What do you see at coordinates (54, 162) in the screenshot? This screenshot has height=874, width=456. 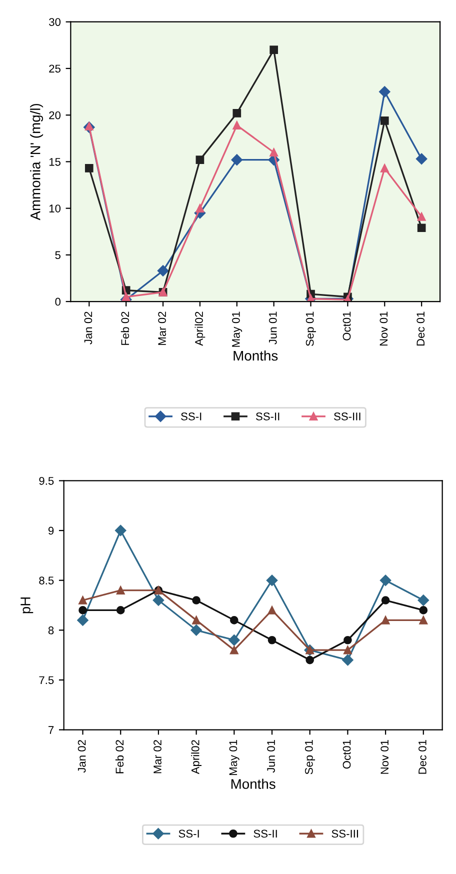 I see `y-tick-label: 15` at bounding box center [54, 162].